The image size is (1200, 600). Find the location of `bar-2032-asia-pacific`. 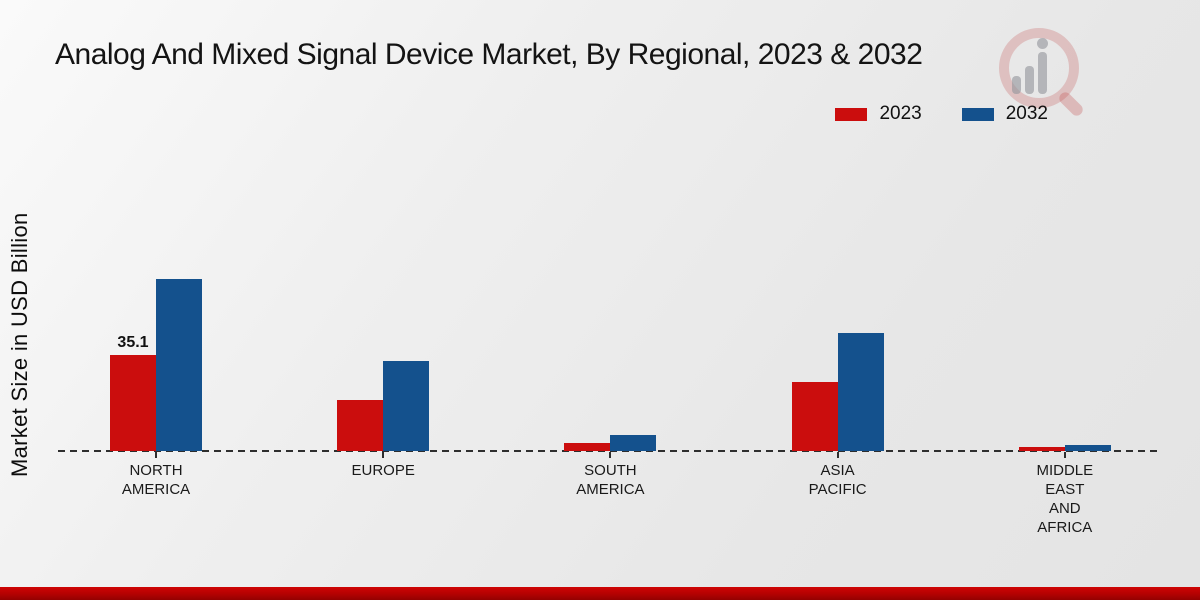

bar-2032-asia-pacific is located at coordinates (860, 392).